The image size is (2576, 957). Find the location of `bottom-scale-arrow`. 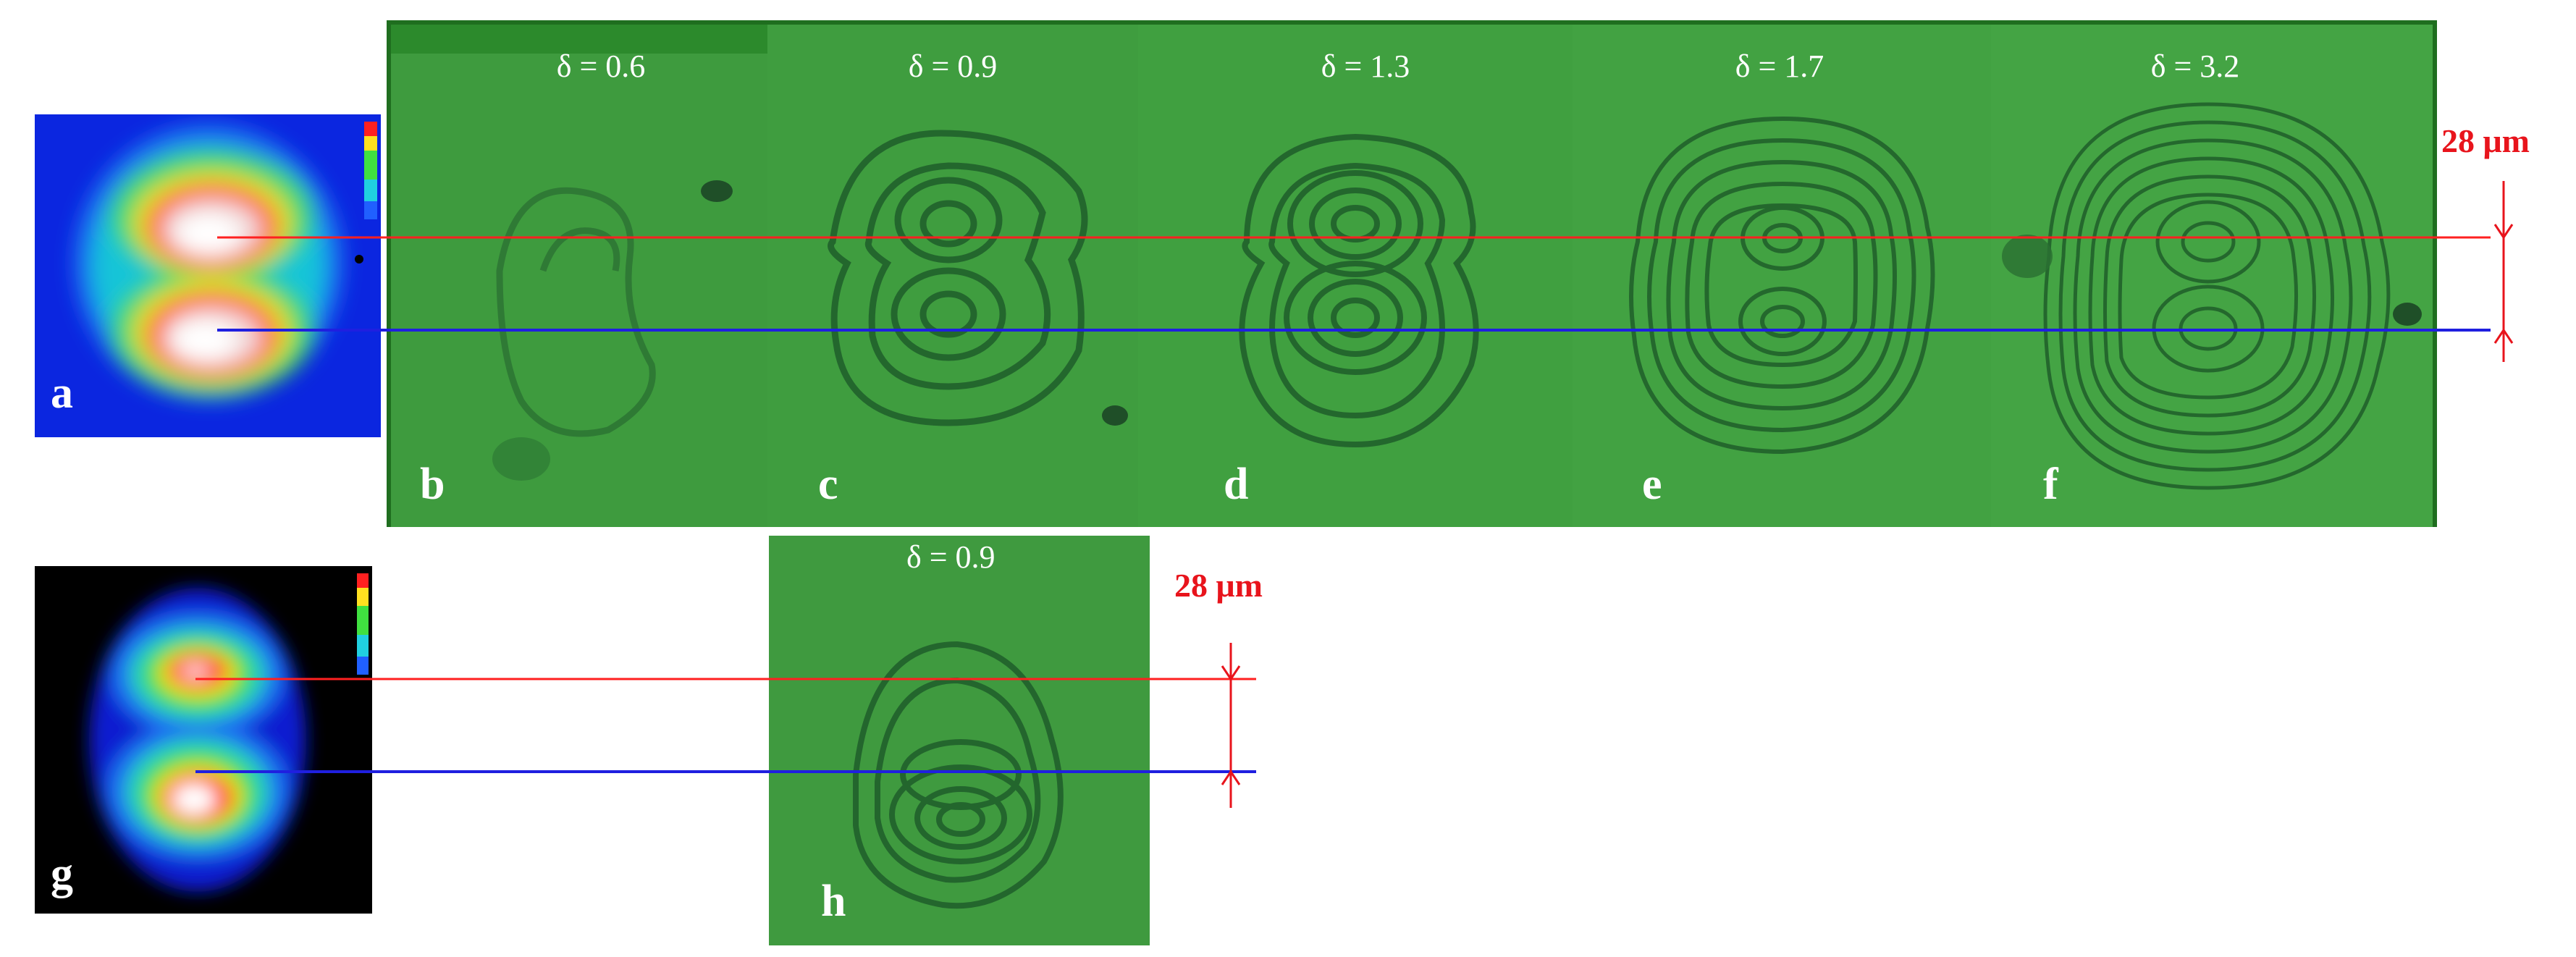

bottom-scale-arrow is located at coordinates (1231, 725).